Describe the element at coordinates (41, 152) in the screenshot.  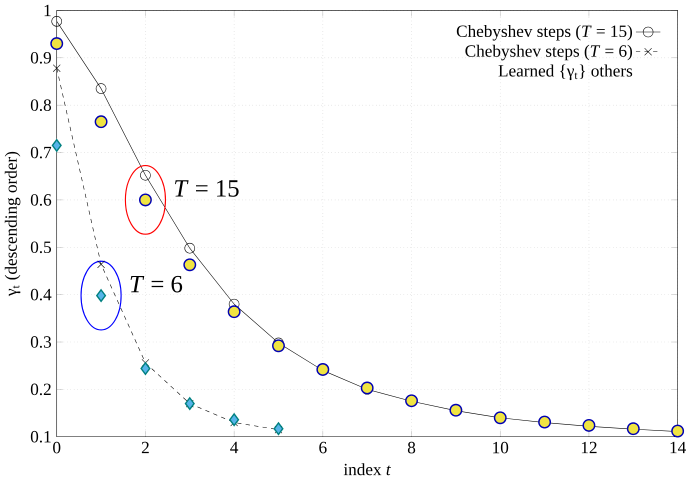
I see `y-tick-label: 0.7` at that location.